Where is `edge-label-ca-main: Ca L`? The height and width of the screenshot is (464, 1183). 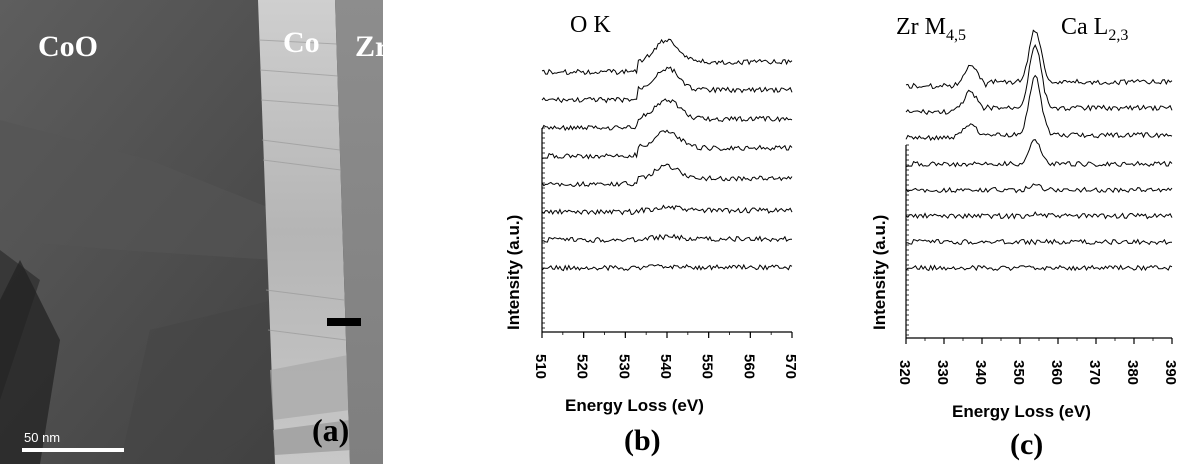
edge-label-ca-main: Ca L is located at coordinates (1085, 27).